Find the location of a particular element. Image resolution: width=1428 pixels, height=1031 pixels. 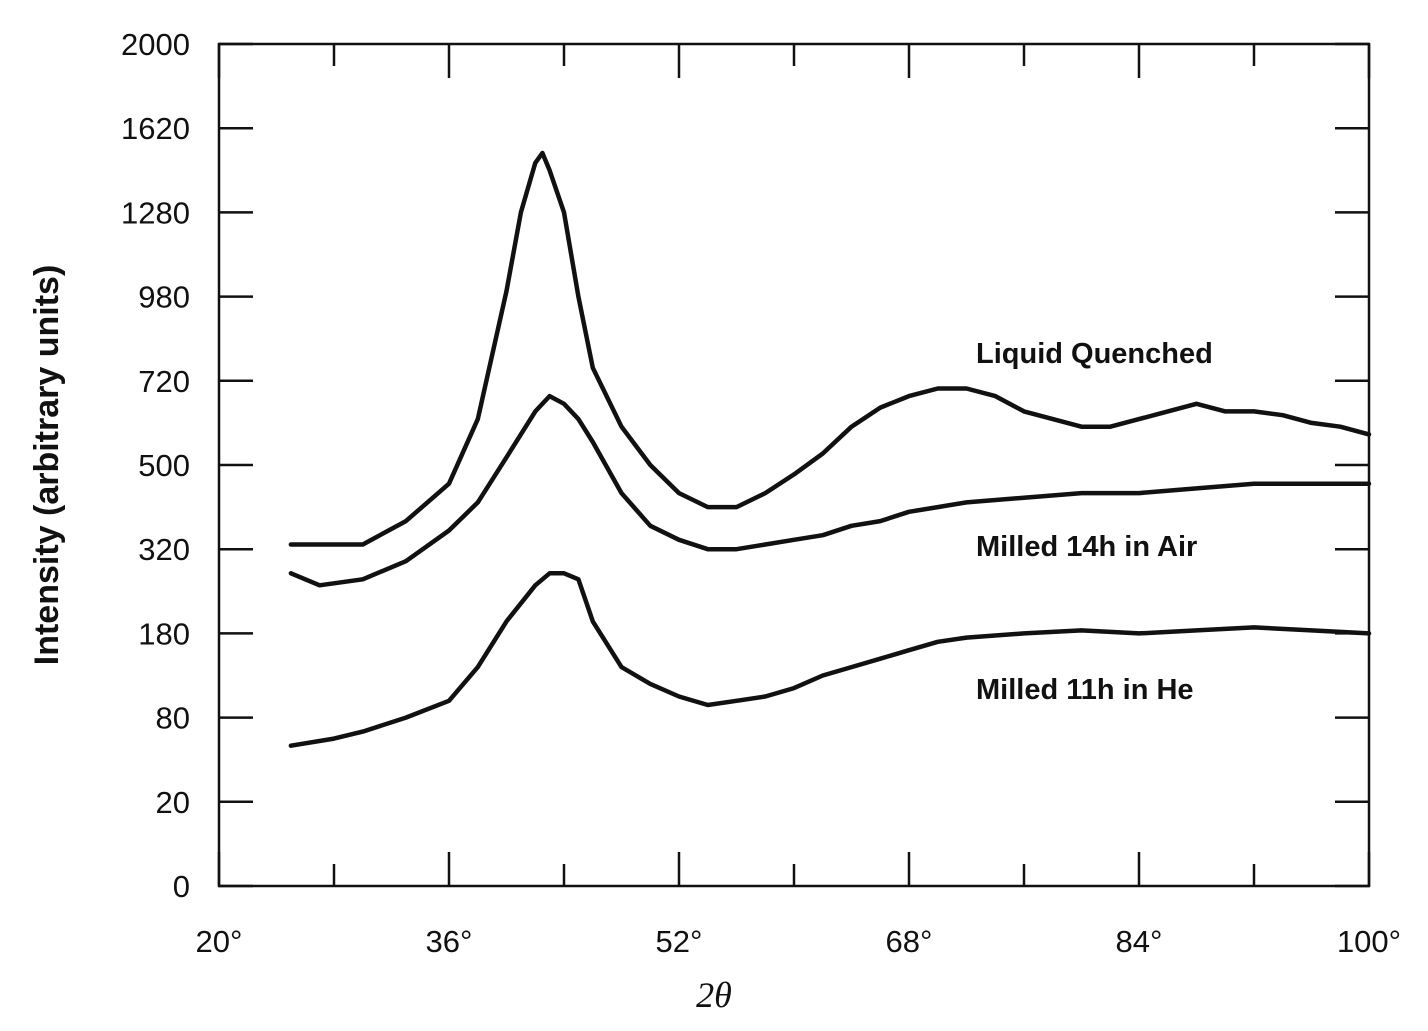

y-tick-label: 720 is located at coordinates (164, 381).